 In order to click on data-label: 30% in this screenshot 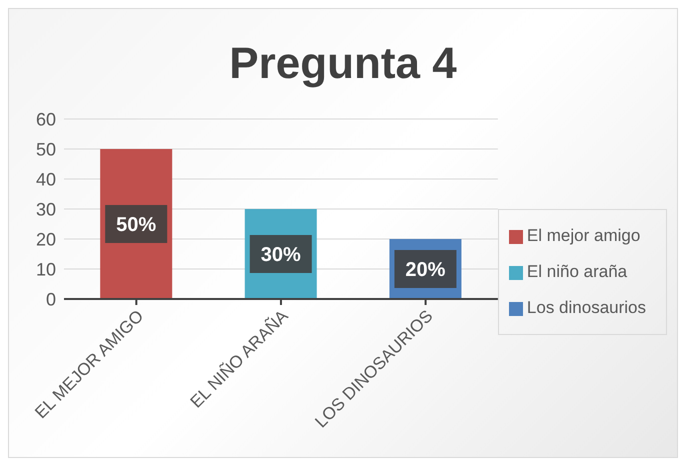, I will do `click(281, 255)`.